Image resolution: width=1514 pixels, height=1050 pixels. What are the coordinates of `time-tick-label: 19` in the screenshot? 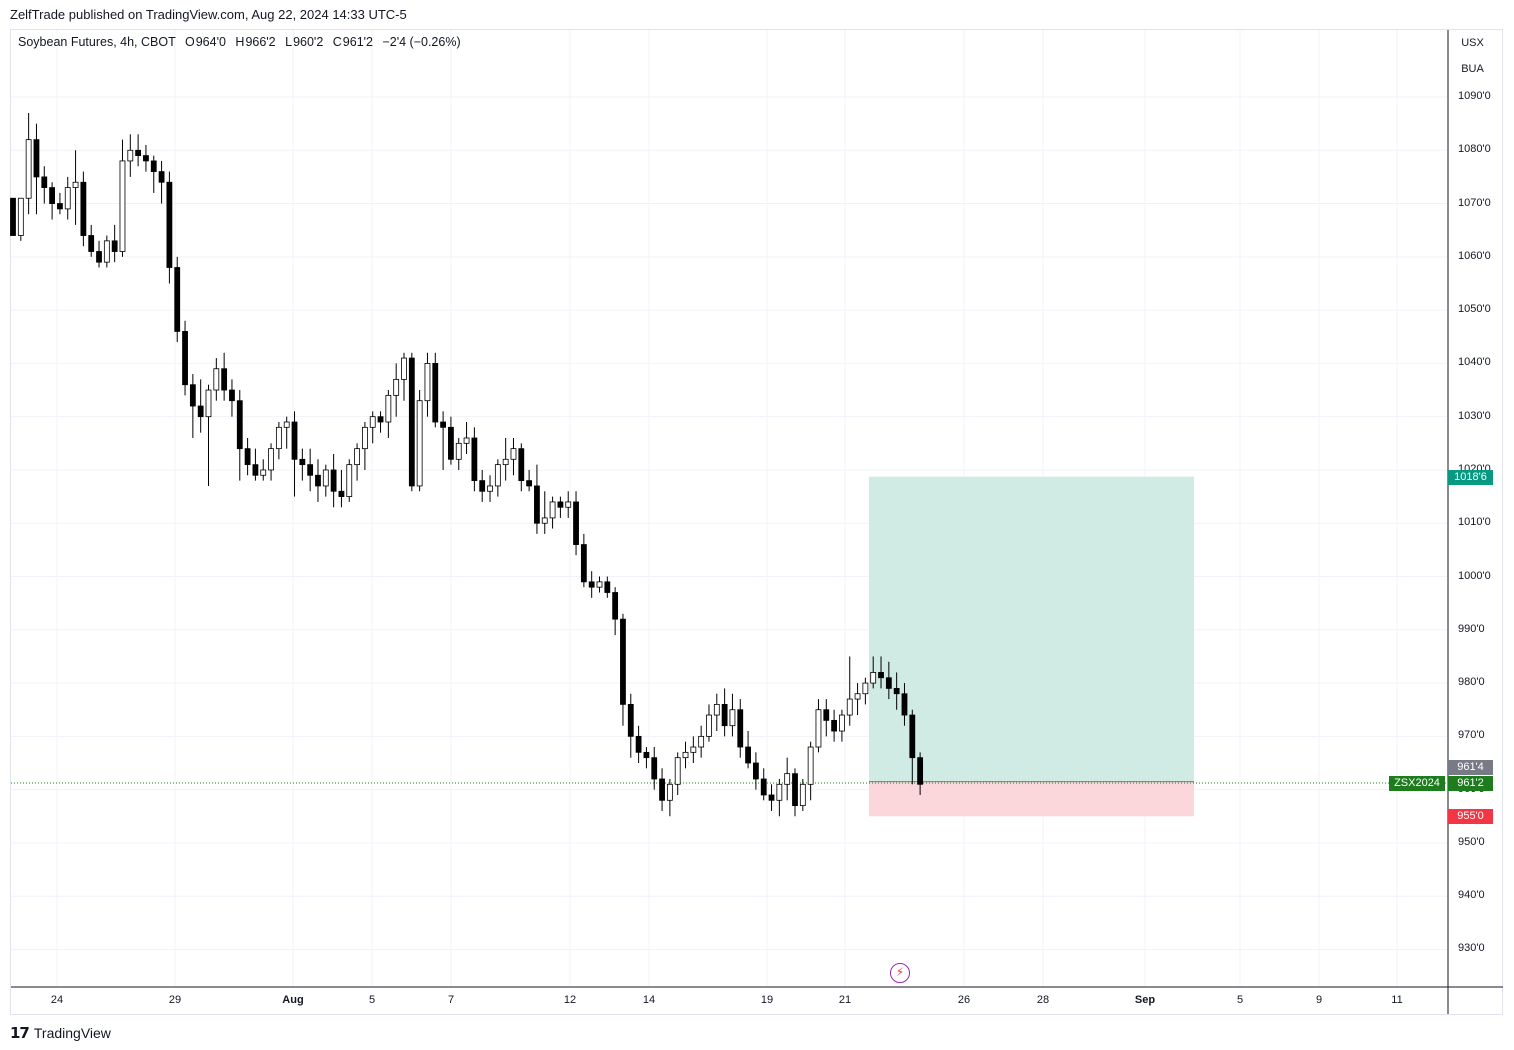 It's located at (767, 1000).